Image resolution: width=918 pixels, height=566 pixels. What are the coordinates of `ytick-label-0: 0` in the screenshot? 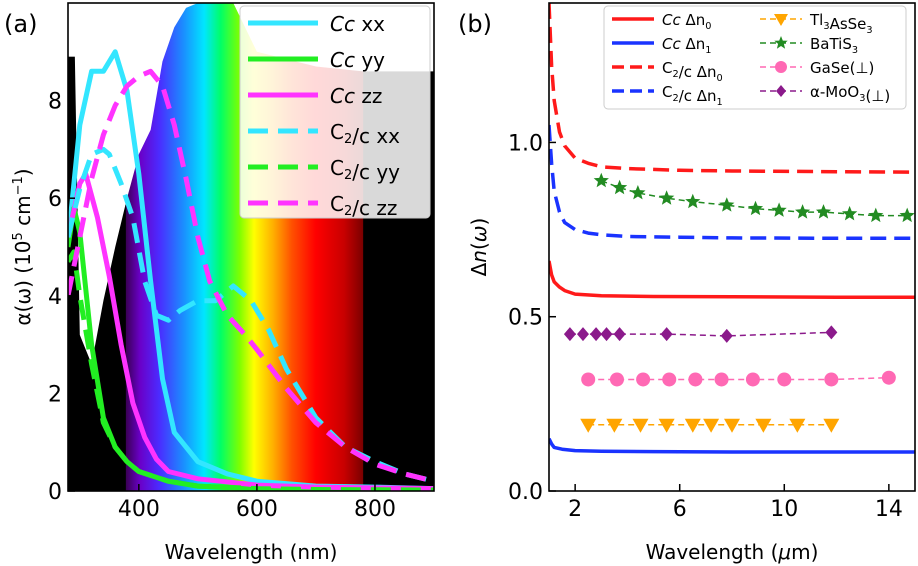 It's located at (55, 492).